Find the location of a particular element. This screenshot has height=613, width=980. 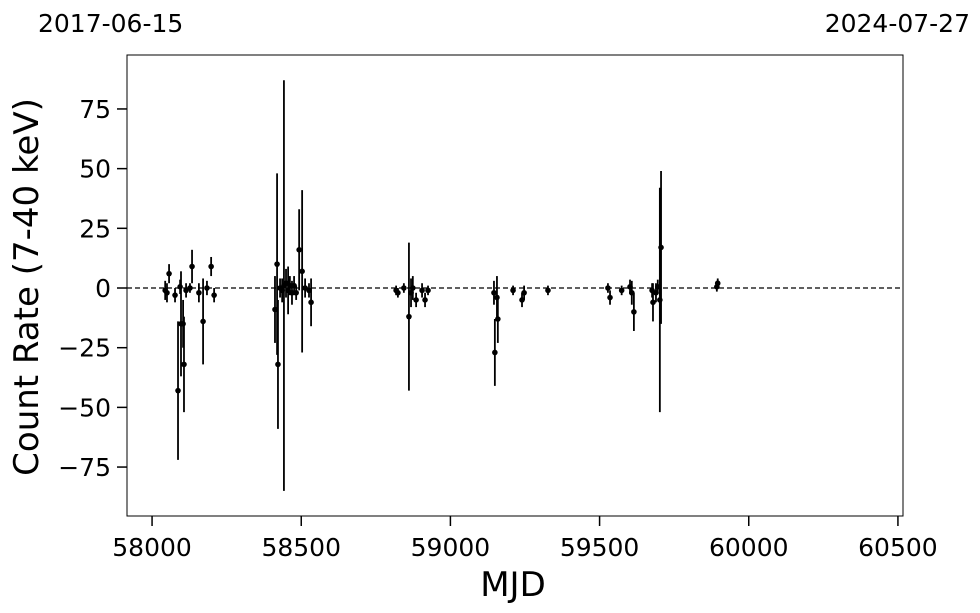

start-date: 2017-06-15 is located at coordinates (110, 23).